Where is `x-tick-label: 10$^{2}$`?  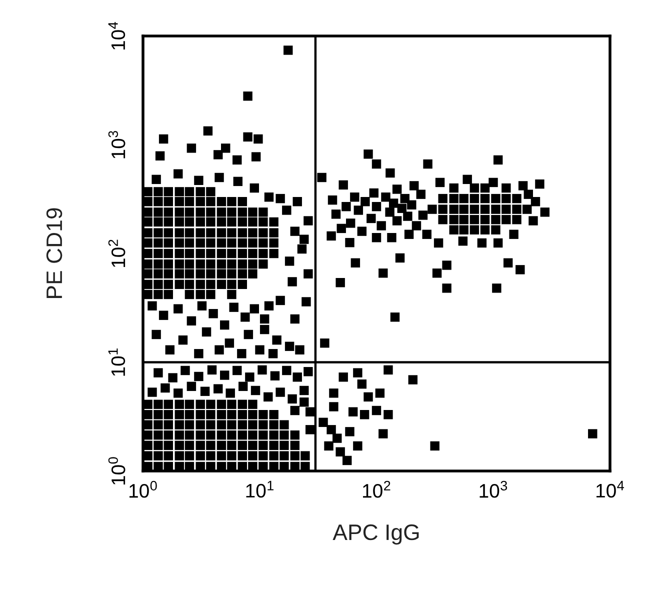
x-tick-label: 10$^{2}$ is located at coordinates (376, 489).